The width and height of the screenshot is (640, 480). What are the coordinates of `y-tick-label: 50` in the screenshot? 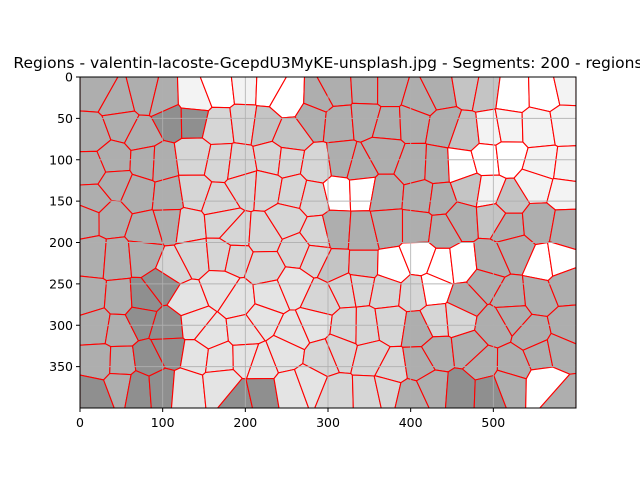 It's located at (65, 118).